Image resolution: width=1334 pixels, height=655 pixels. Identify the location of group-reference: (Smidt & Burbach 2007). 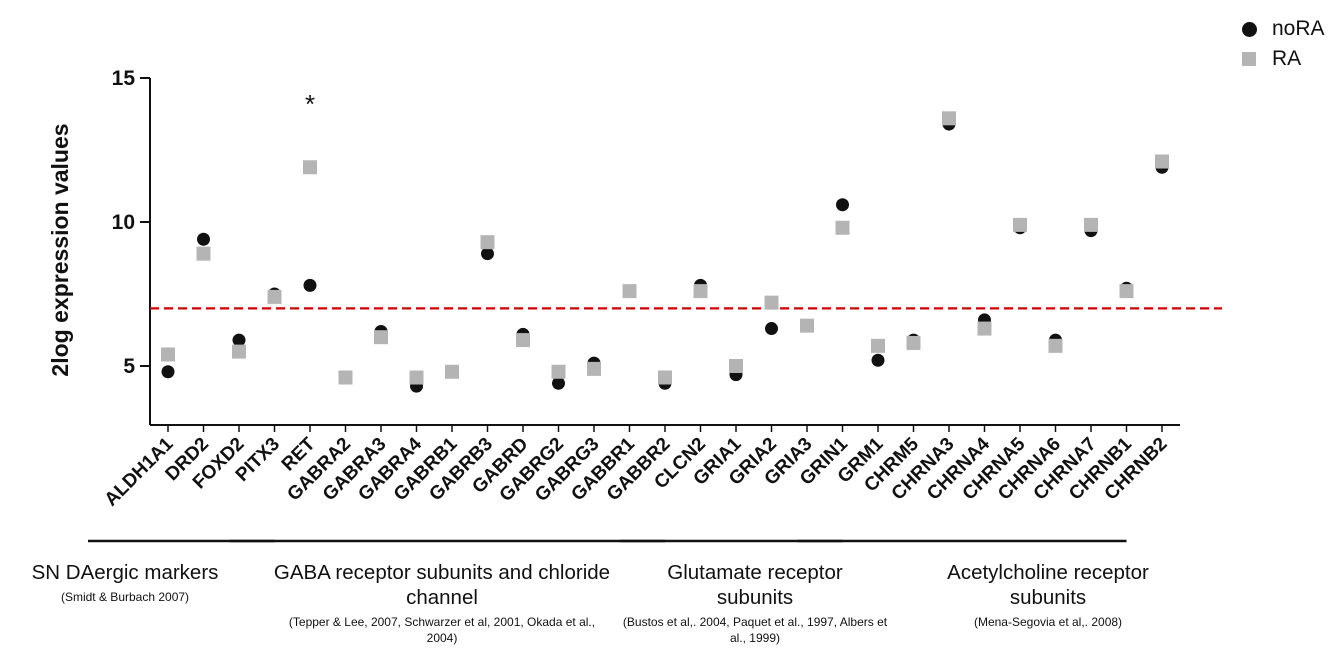
(125, 597).